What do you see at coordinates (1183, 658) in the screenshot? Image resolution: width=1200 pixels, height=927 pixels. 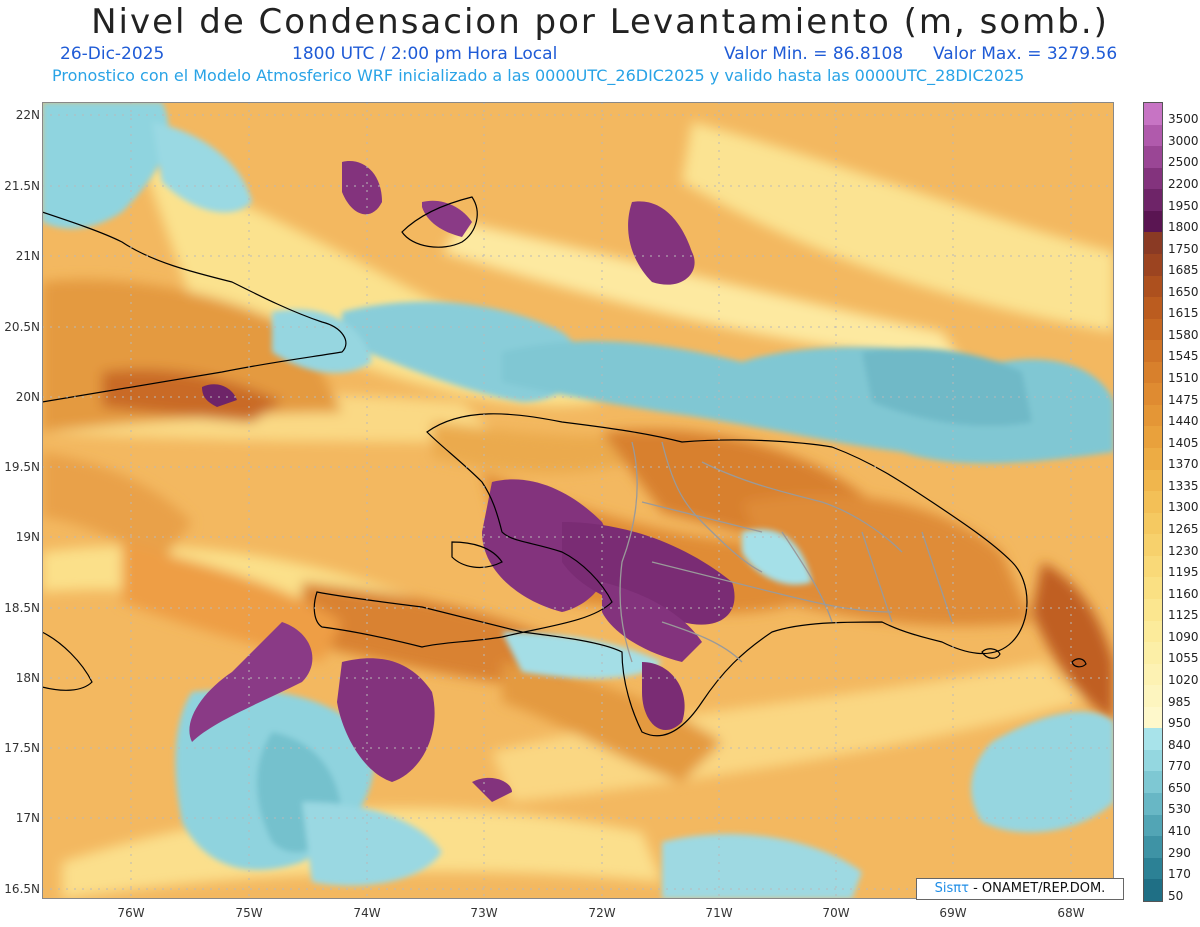 I see `colorbar-level-label: 1055` at bounding box center [1183, 658].